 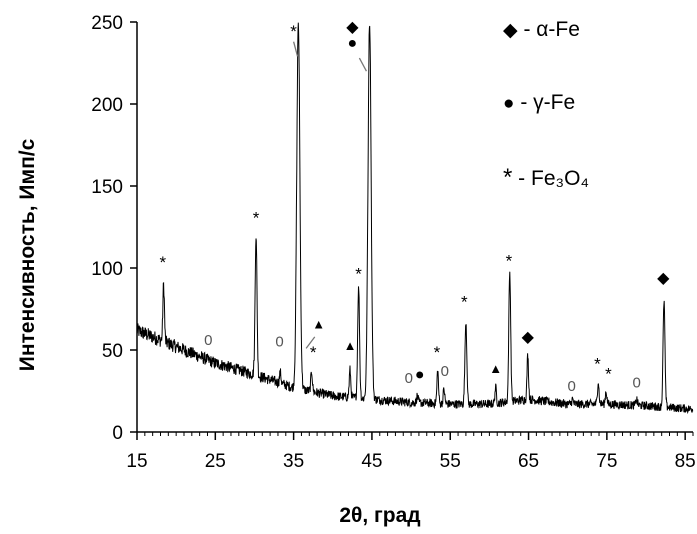 I want to click on x-tick-label: 65, so click(x=528, y=461).